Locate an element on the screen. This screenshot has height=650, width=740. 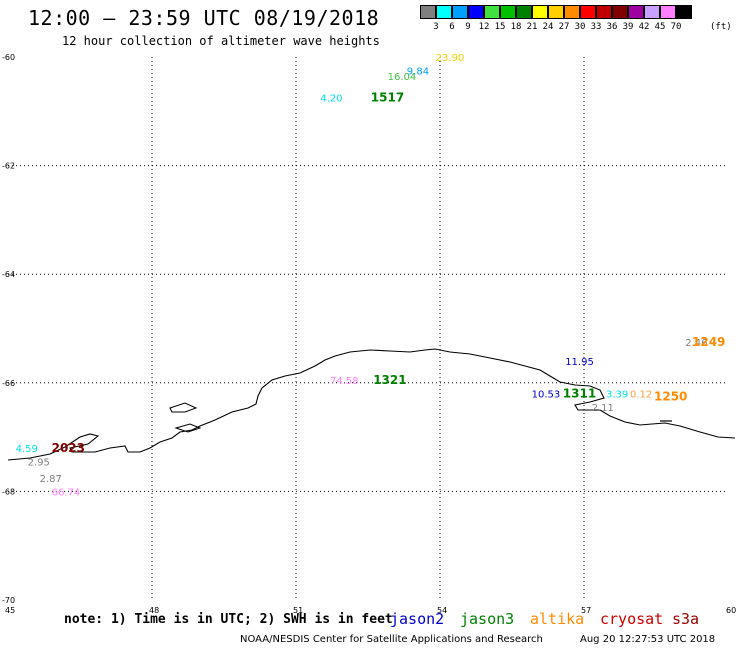
pass-time-label: 1517 is located at coordinates (387, 98).